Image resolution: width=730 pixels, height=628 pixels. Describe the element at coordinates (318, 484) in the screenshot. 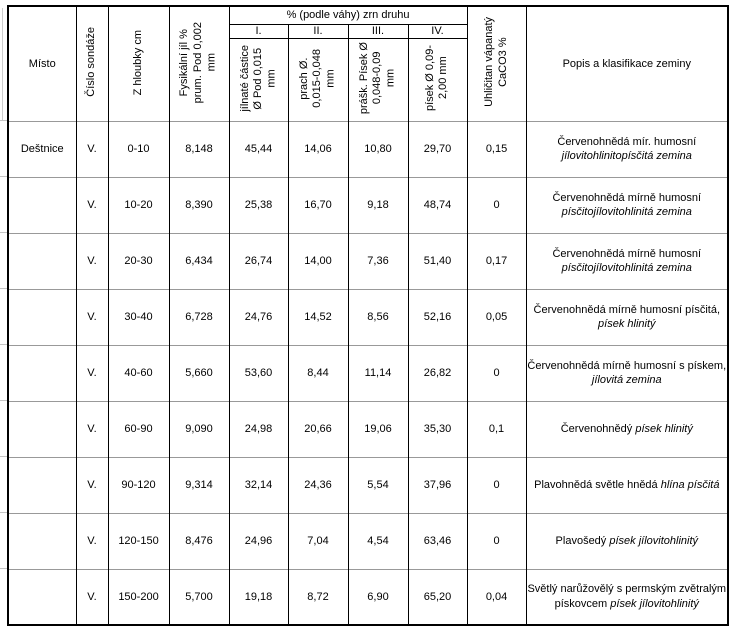

I see `cell-ii: 24,36` at that location.